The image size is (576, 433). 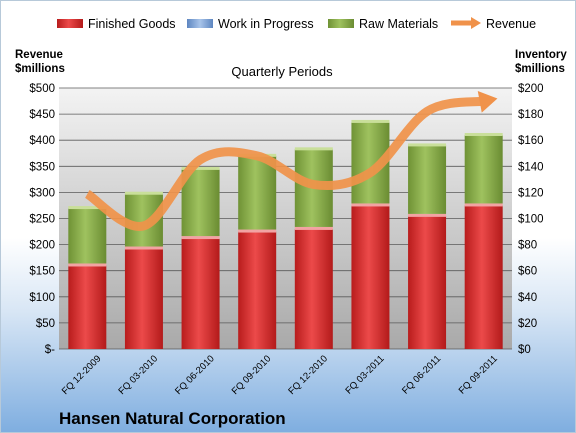 I want to click on right-tick-label: $80, so click(x=527, y=246).